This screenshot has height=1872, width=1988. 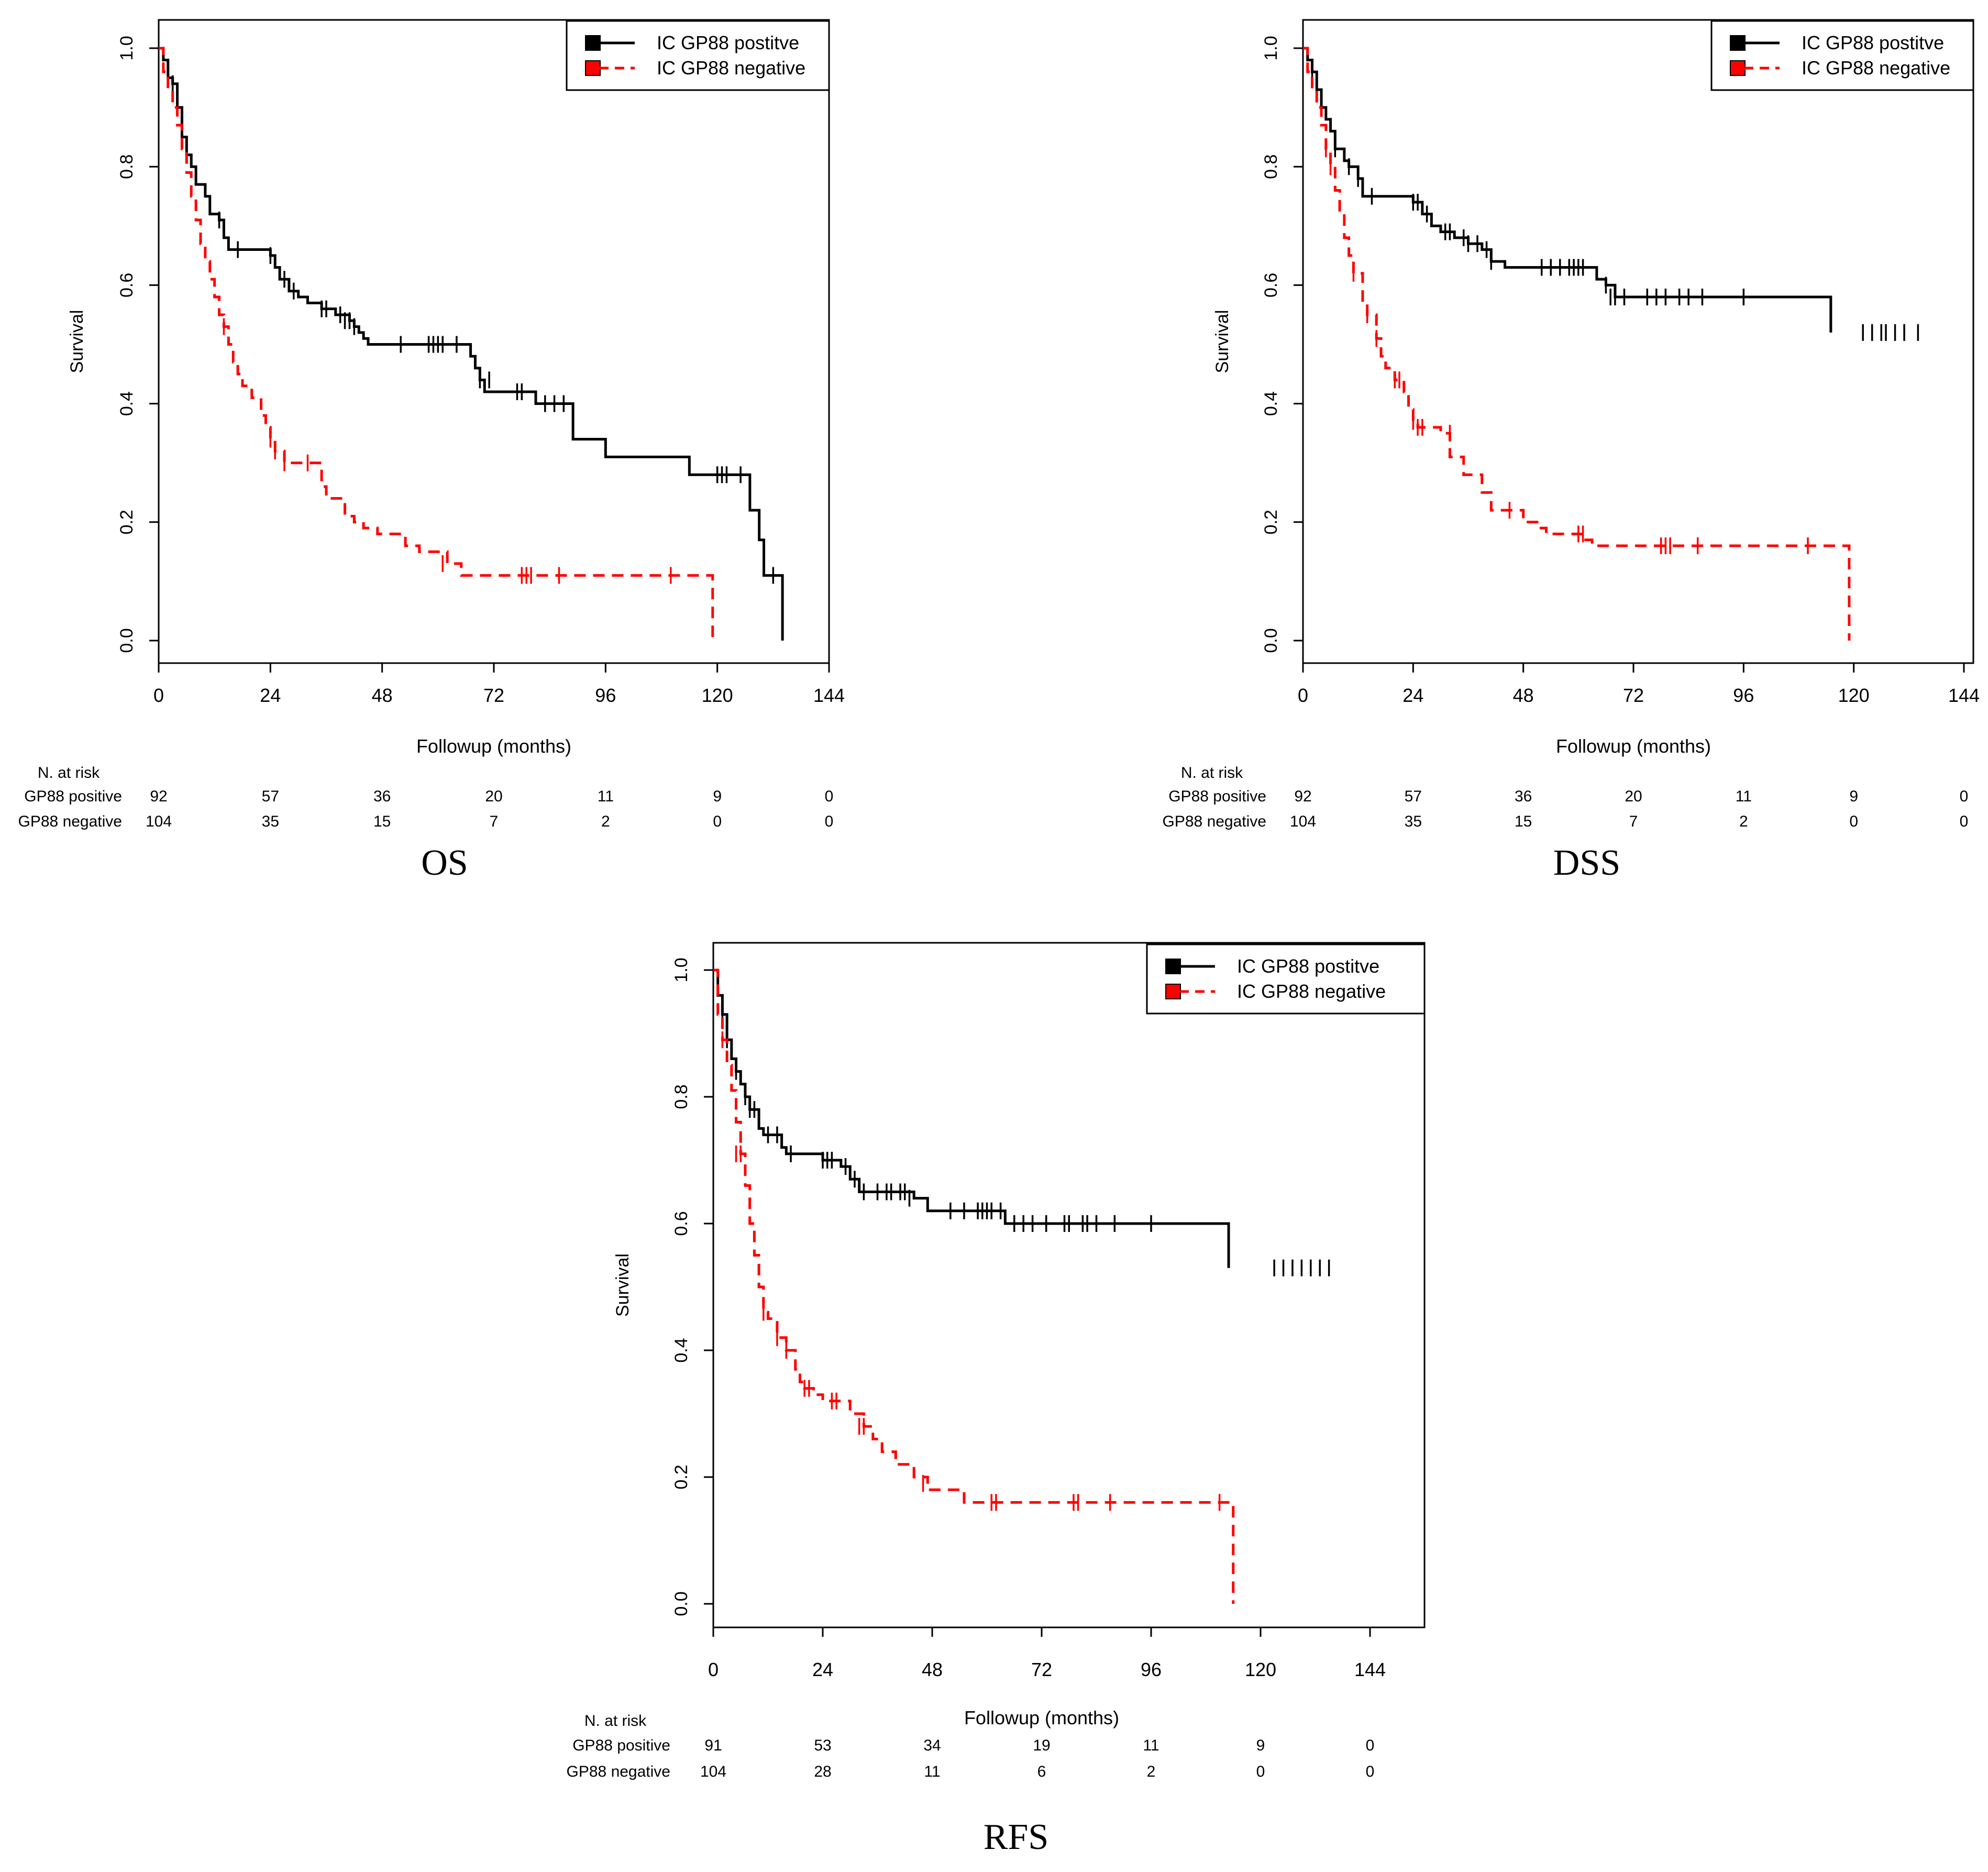 What do you see at coordinates (932, 1771) in the screenshot?
I see `risk-count-negative: 11` at bounding box center [932, 1771].